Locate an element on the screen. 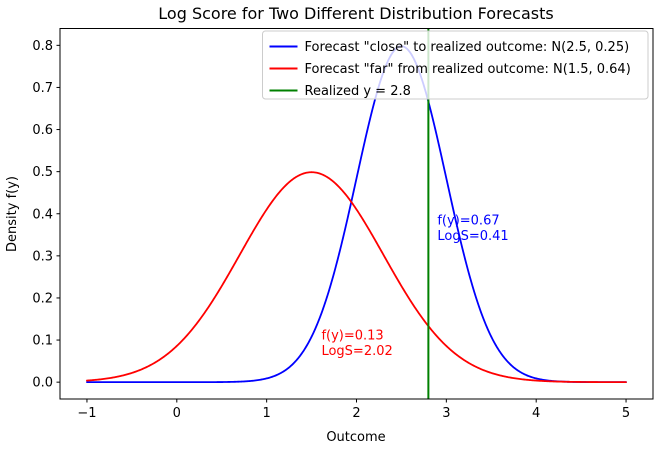  legend-frame is located at coordinates (455, 65).